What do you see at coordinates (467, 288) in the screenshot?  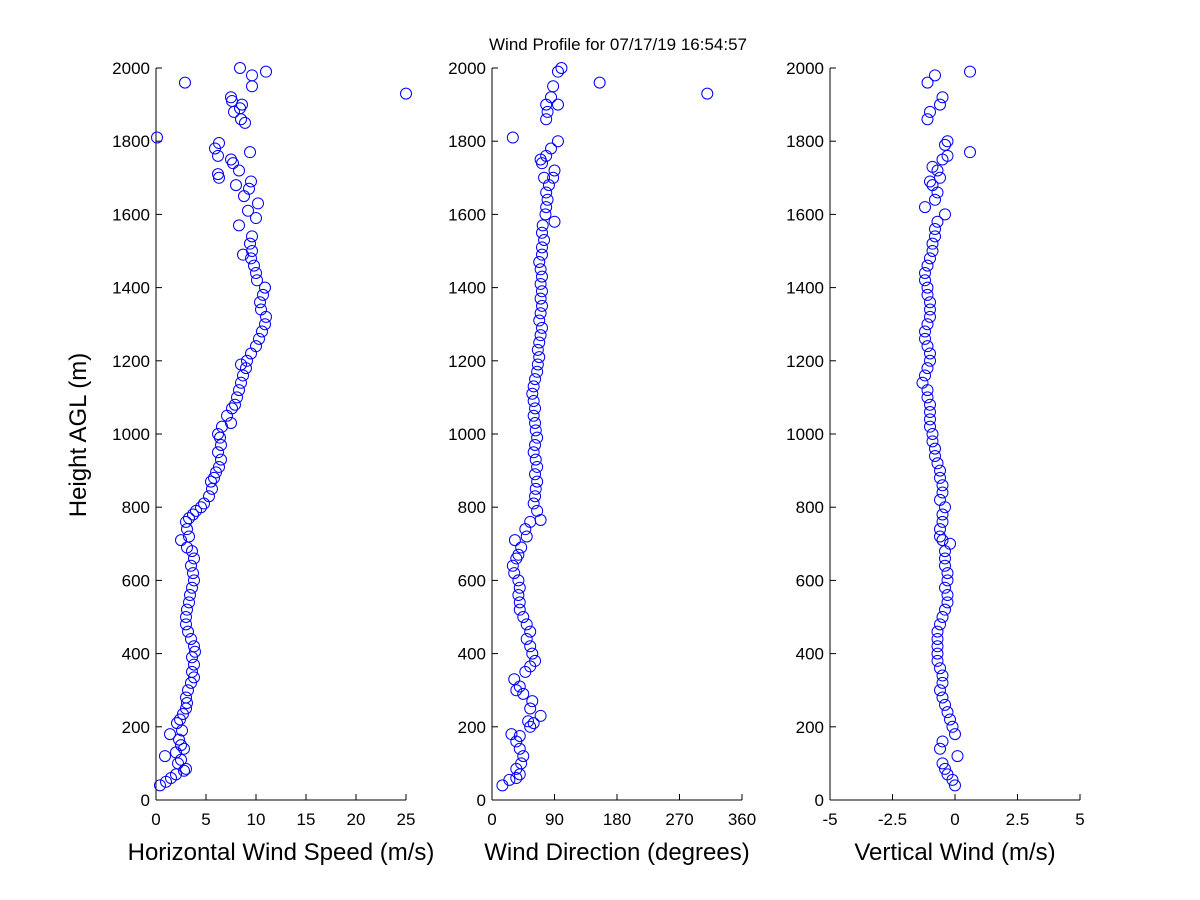 I see `y-tick-label: 1400` at bounding box center [467, 288].